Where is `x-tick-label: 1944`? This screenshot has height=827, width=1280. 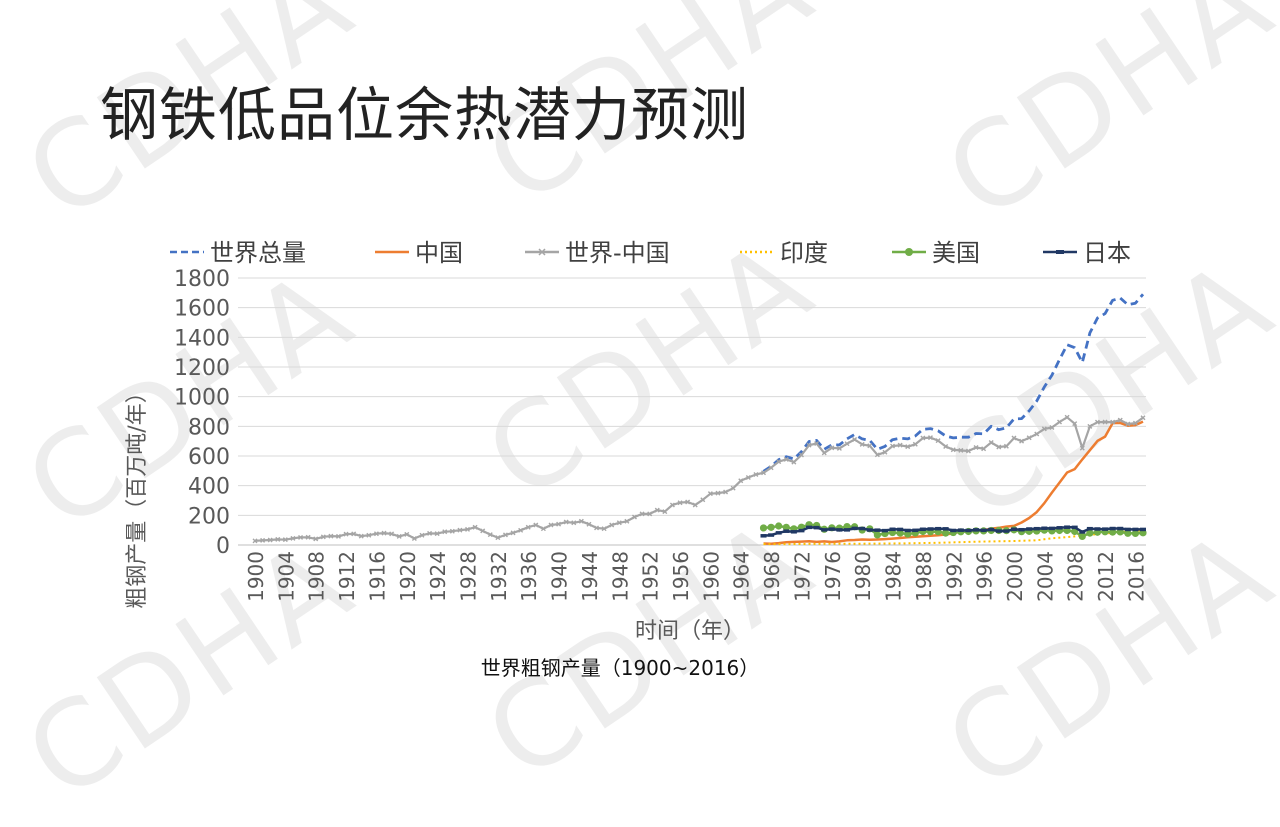 x-tick-label: 1944 is located at coordinates (590, 576).